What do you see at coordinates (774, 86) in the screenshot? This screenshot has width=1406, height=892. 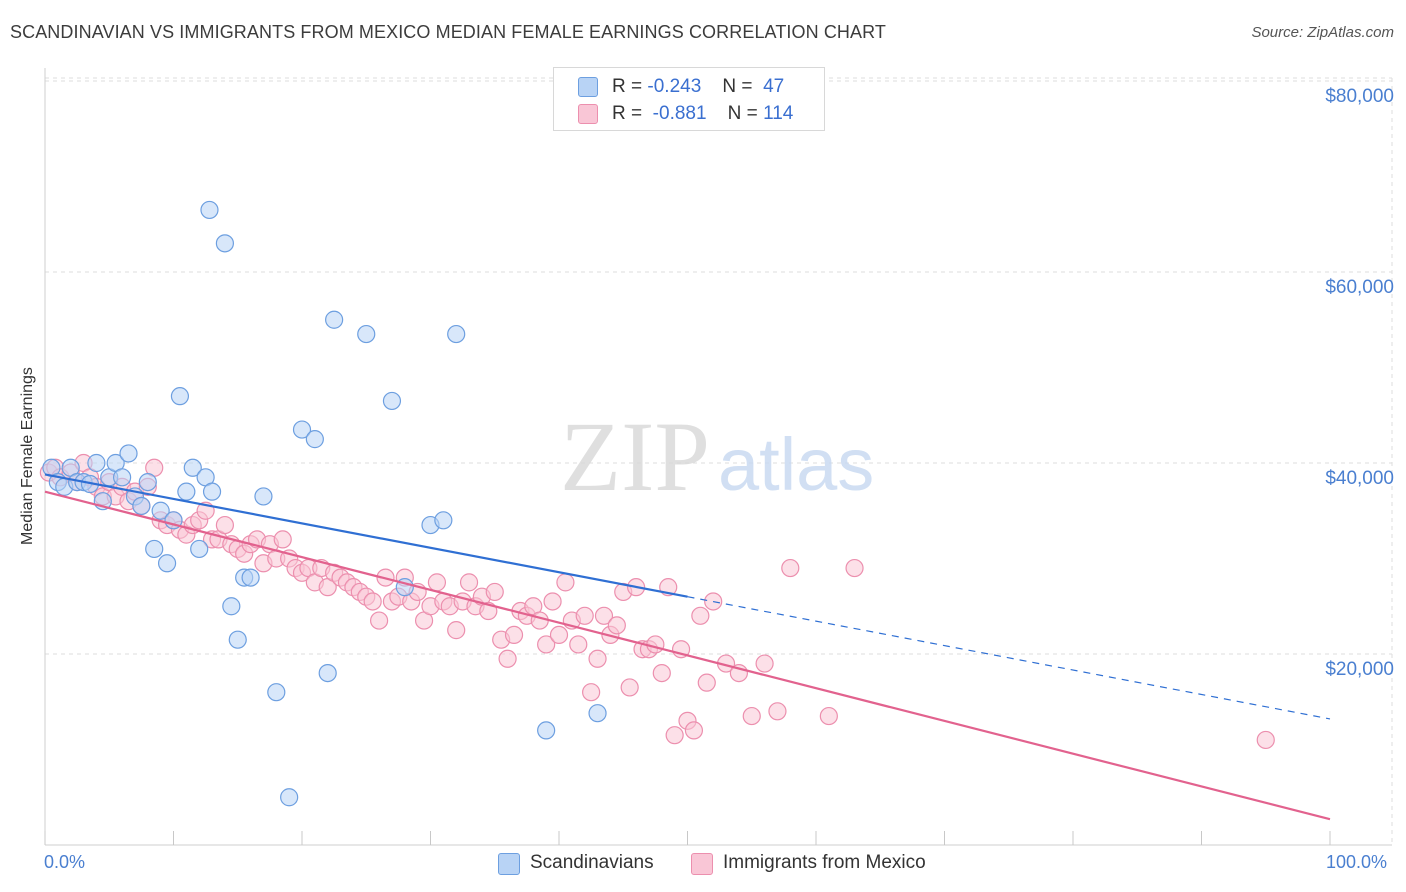 I see `legend-n-value: 47` at bounding box center [774, 86].